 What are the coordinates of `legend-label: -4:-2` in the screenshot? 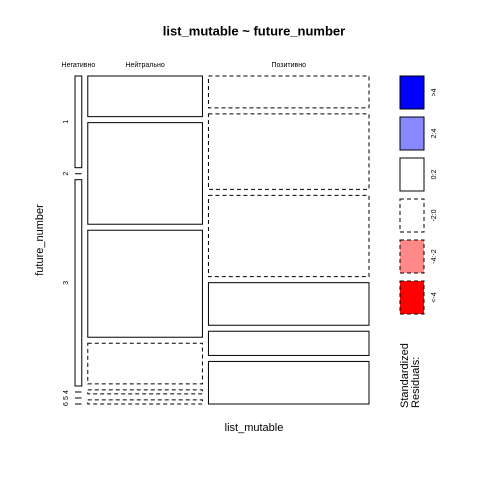 It's located at (434, 256).